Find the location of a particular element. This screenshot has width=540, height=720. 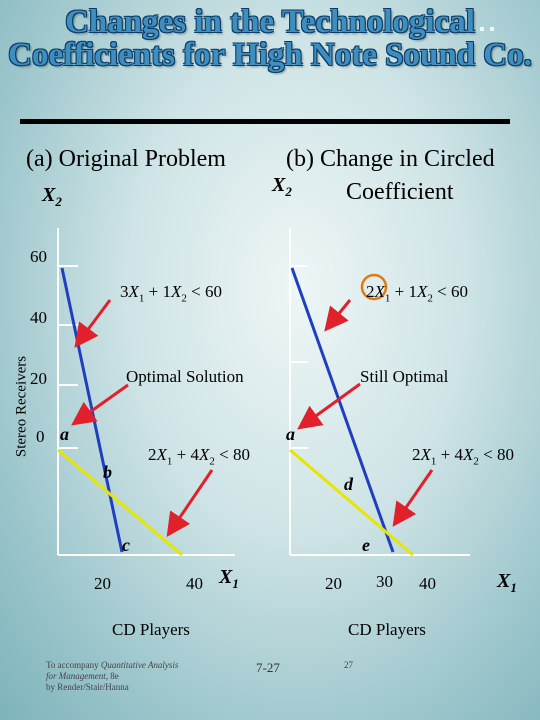

page-number: 7-27 is located at coordinates (268, 667).